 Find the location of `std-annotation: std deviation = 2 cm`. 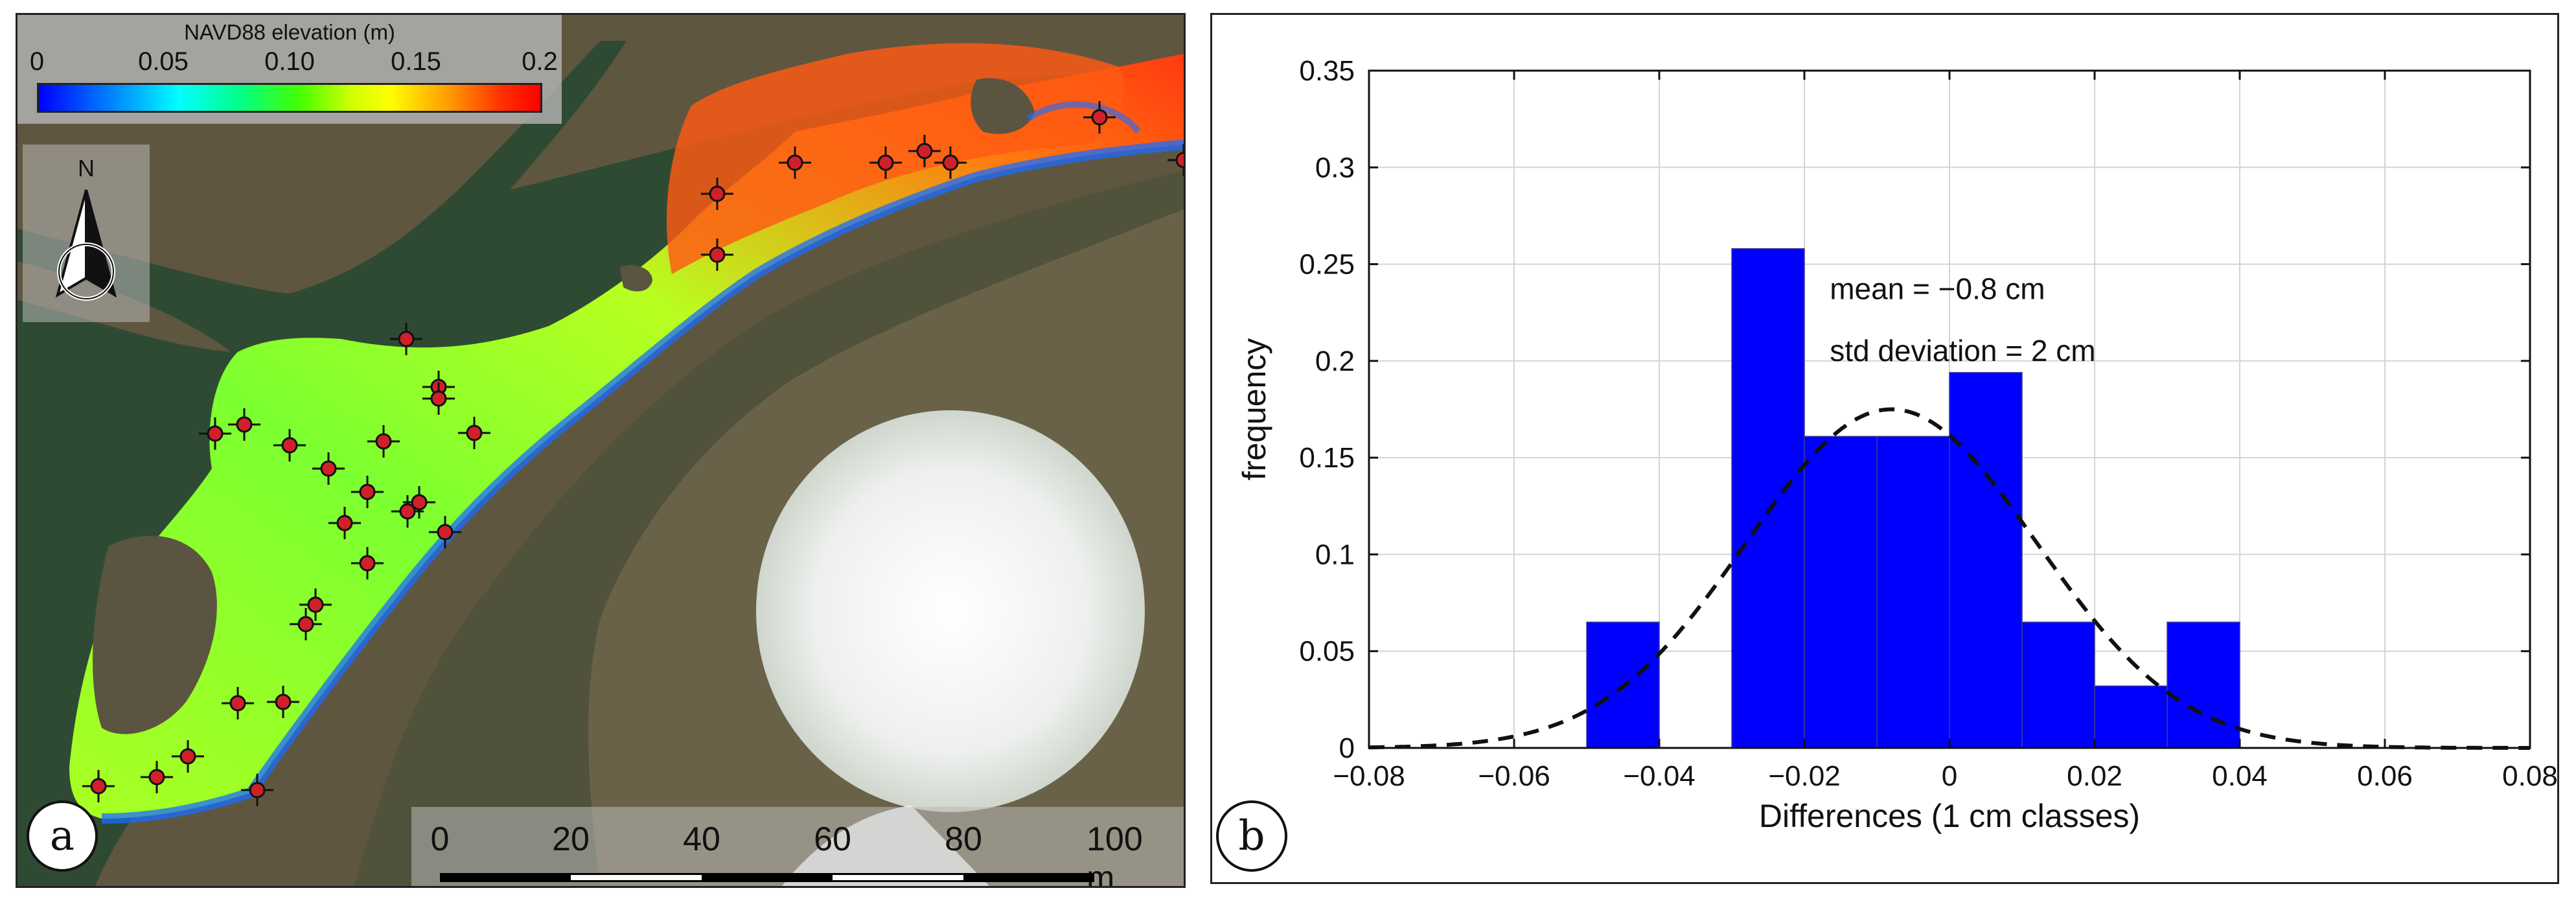

std-annotation: std deviation = 2 cm is located at coordinates (1962, 350).